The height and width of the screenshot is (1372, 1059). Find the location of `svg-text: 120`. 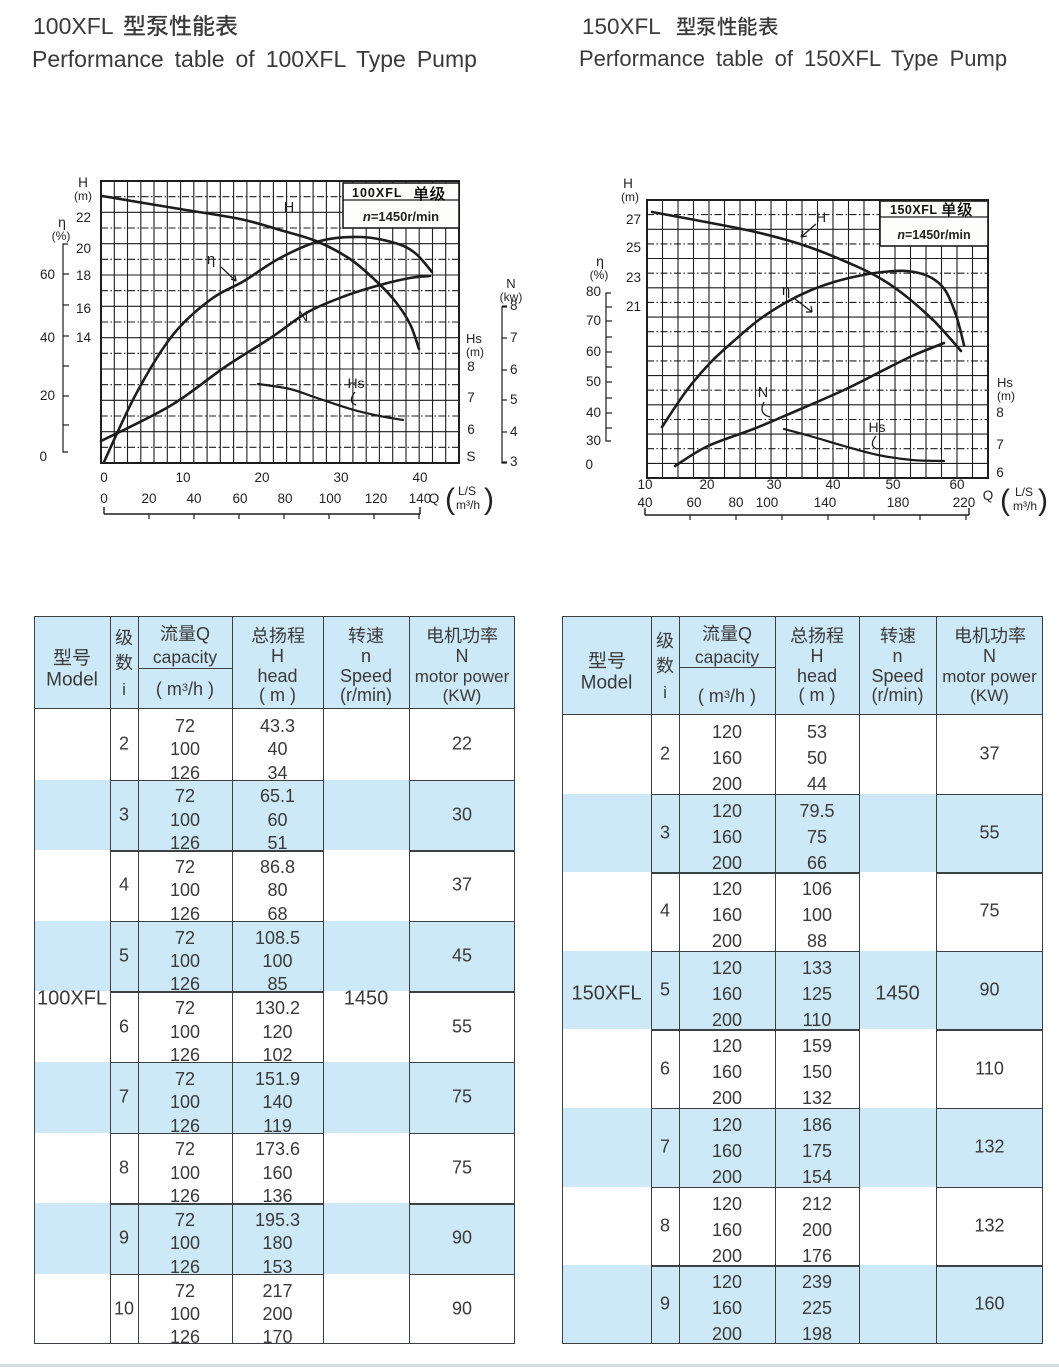

svg-text: 120 is located at coordinates (376, 498).